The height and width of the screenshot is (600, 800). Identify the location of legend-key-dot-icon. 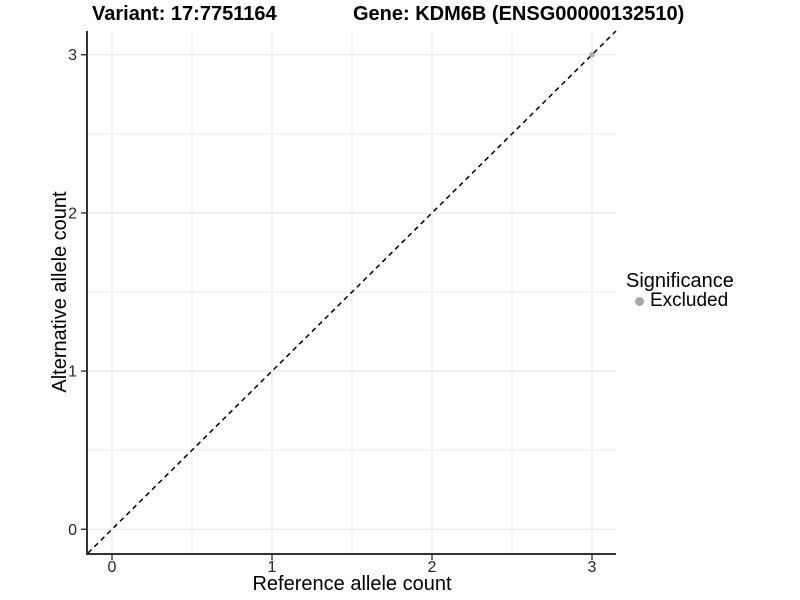
(639, 301).